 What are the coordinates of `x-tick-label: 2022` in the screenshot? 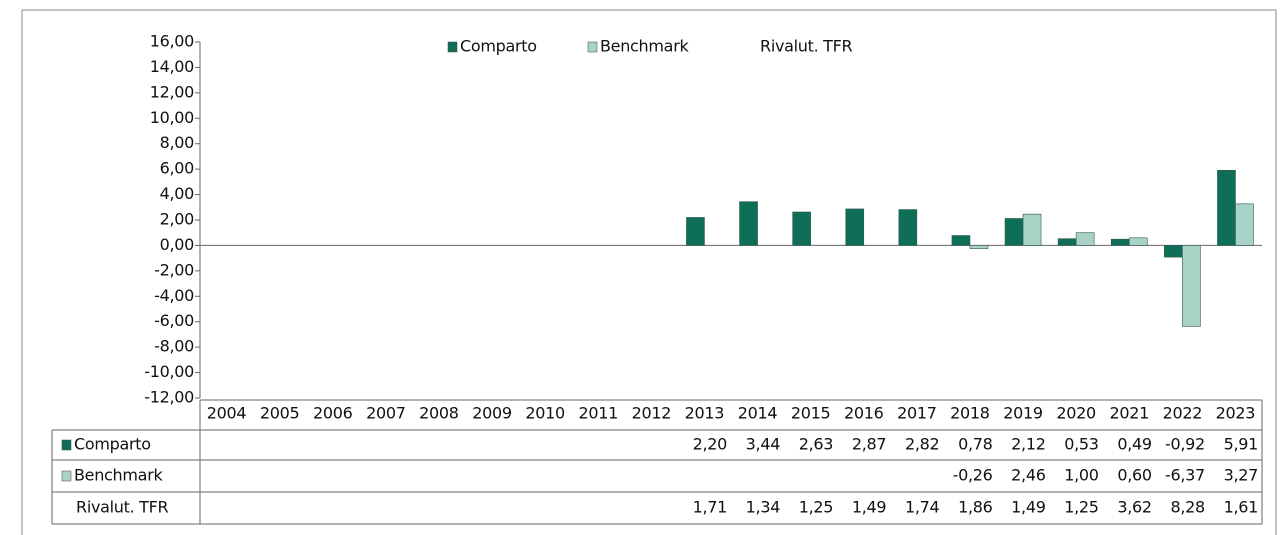 It's located at (1183, 413).